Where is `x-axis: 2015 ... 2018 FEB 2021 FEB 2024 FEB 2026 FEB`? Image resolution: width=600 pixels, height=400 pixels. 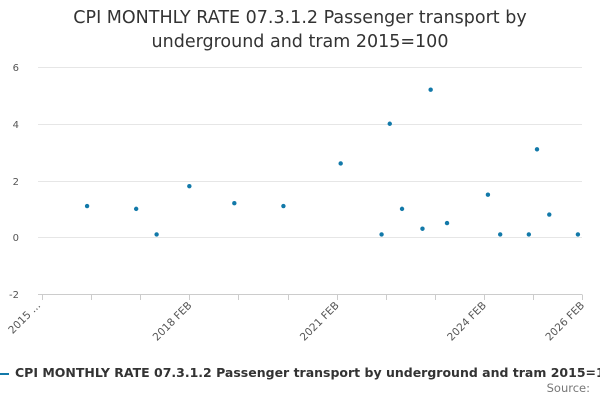 x-axis: 2015 ... 2018 FEB 2021 FEB 2024 FEB 2026 FEB is located at coordinates (296, 319).